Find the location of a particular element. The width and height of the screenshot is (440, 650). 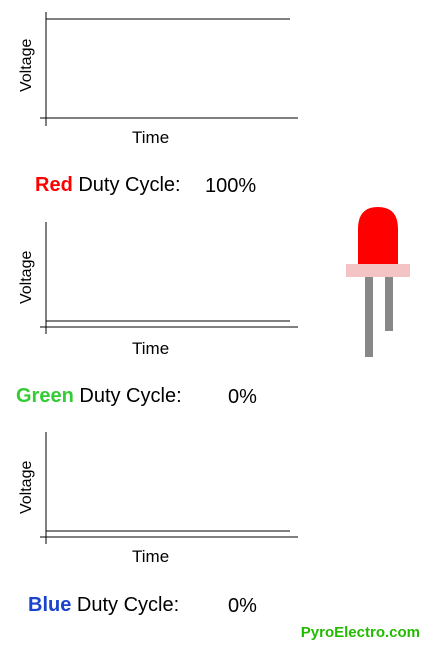

green-duty-cycle-label: Green Duty Cycle: is located at coordinates (99, 396).